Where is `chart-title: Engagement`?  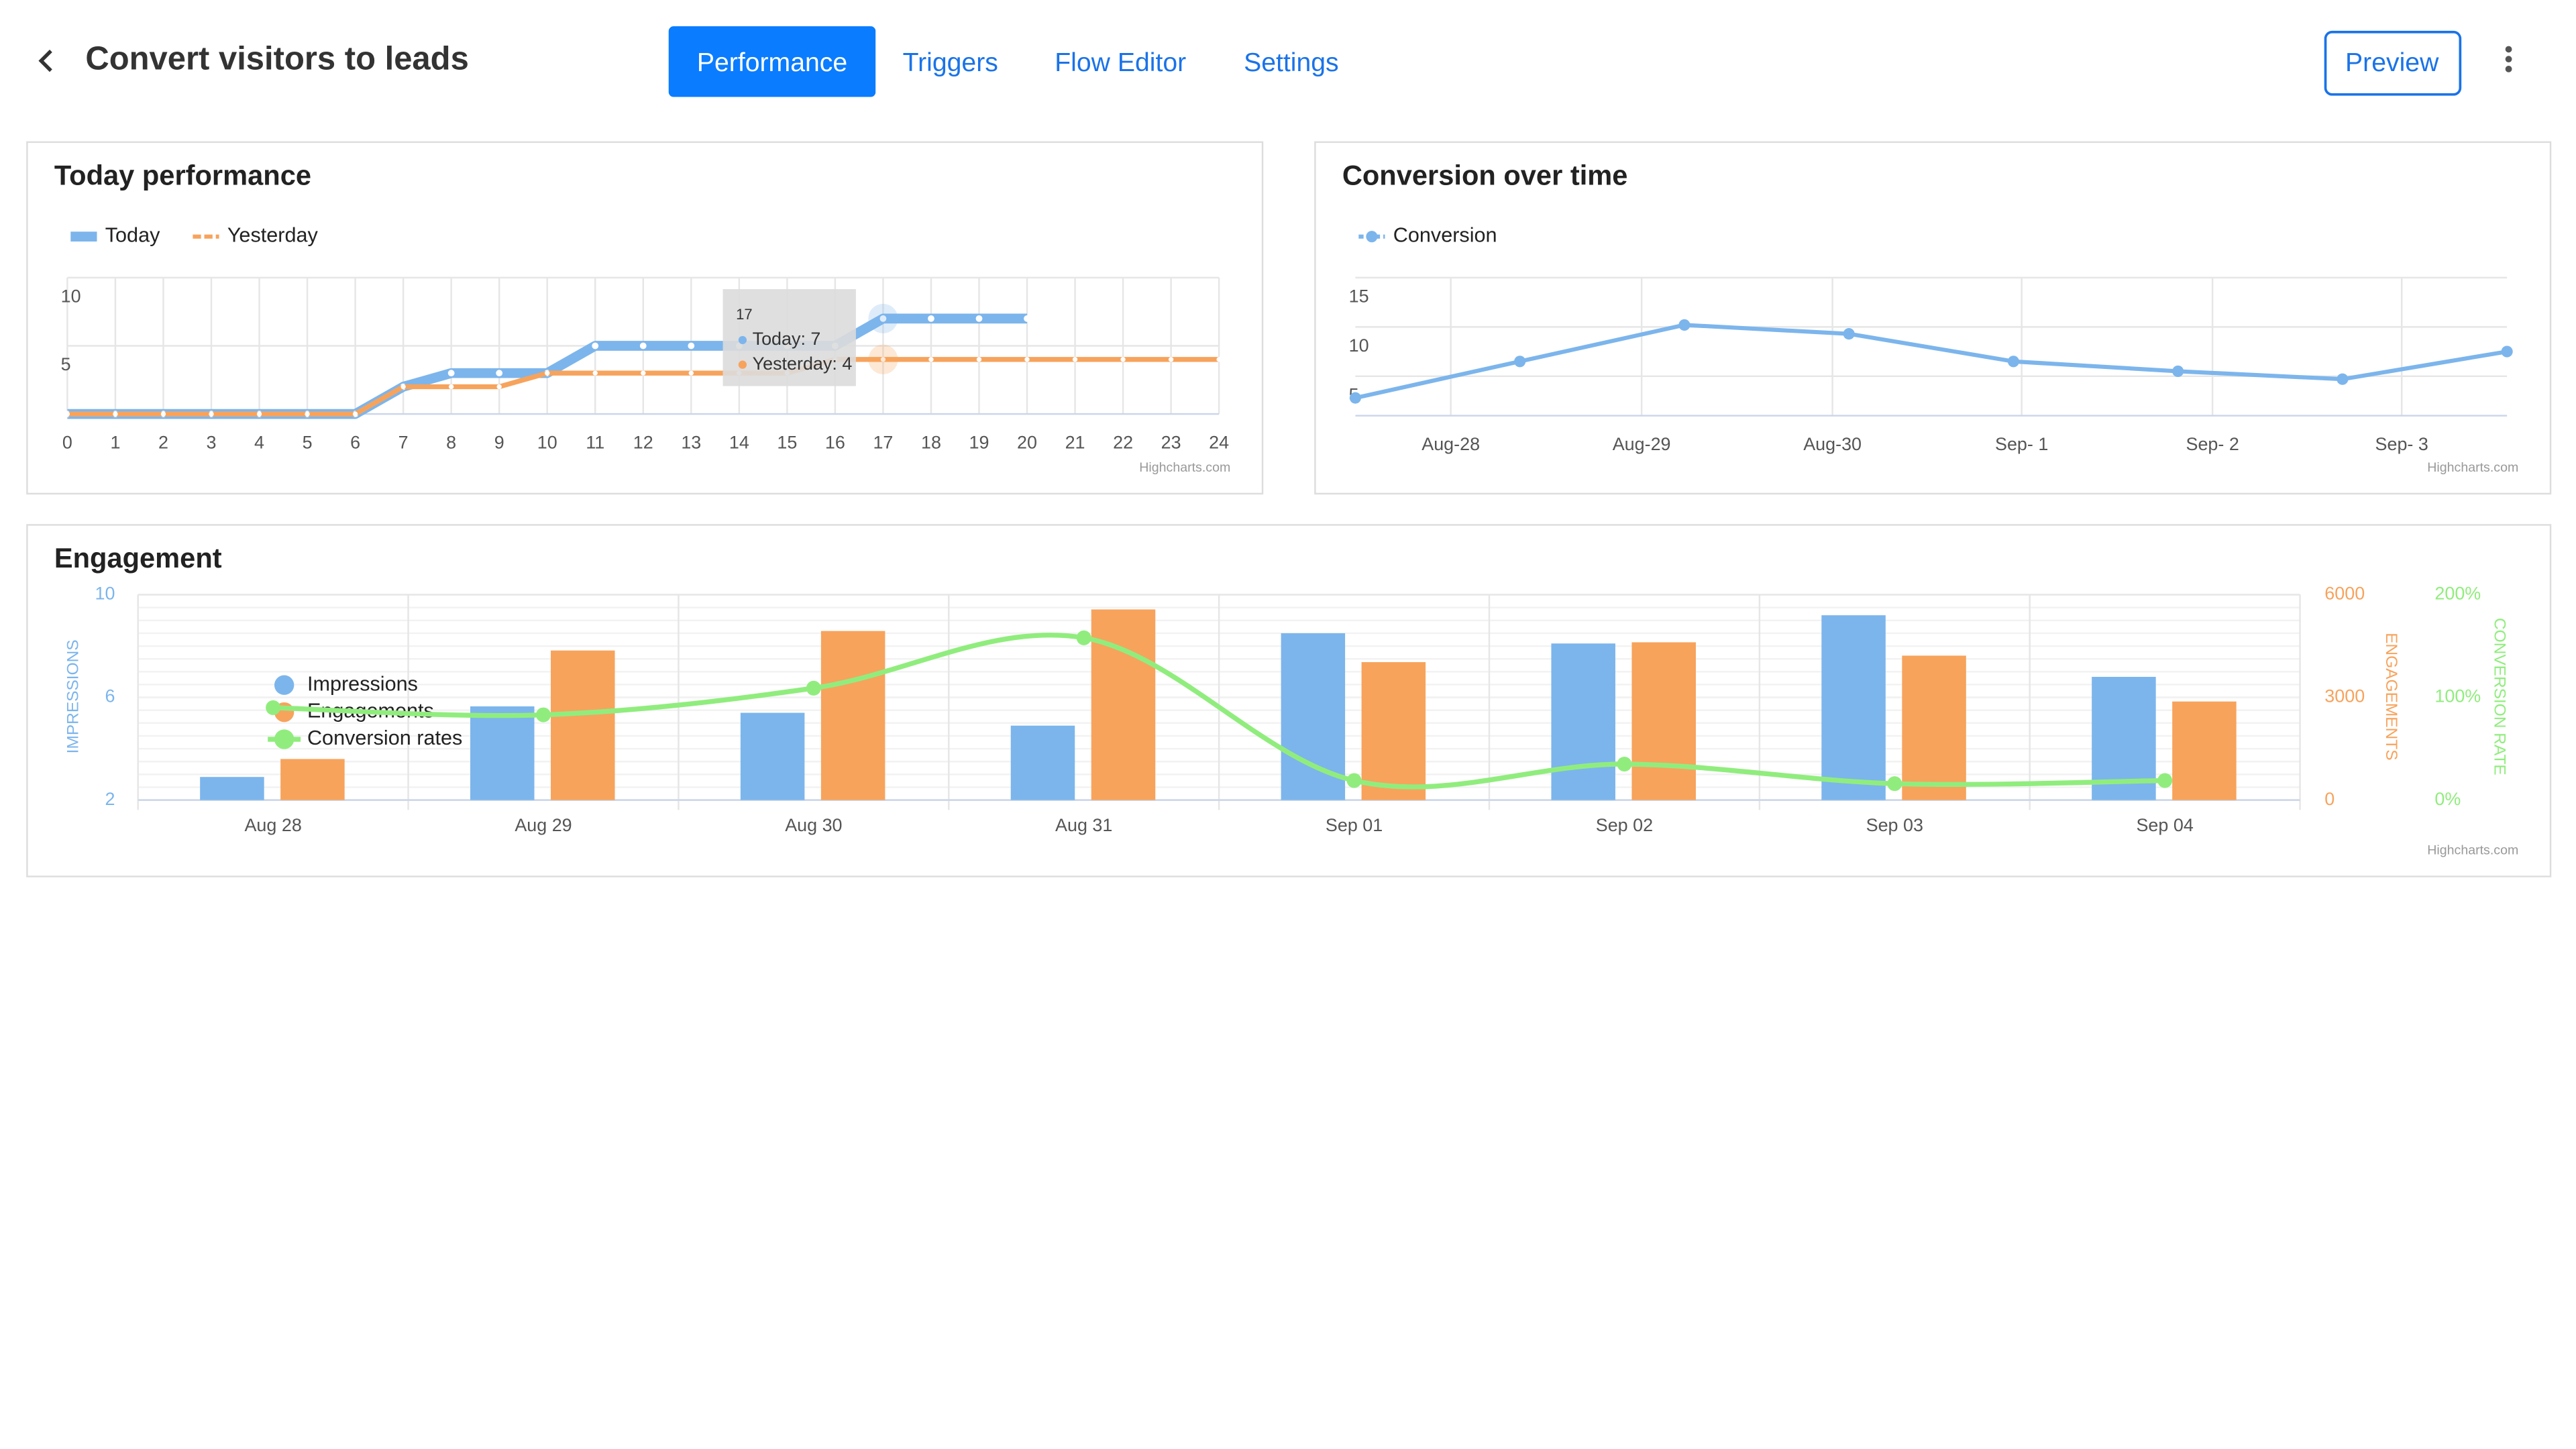 chart-title: Engagement is located at coordinates (138, 558).